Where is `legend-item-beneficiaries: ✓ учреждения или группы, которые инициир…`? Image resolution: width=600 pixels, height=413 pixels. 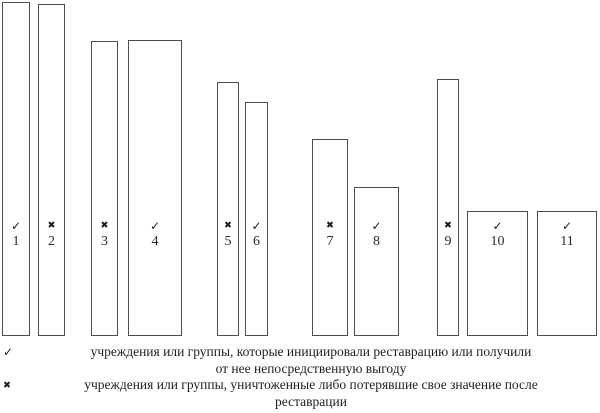 legend-item-beneficiaries: ✓ учреждения или группы, которые инициир… is located at coordinates (300, 360).